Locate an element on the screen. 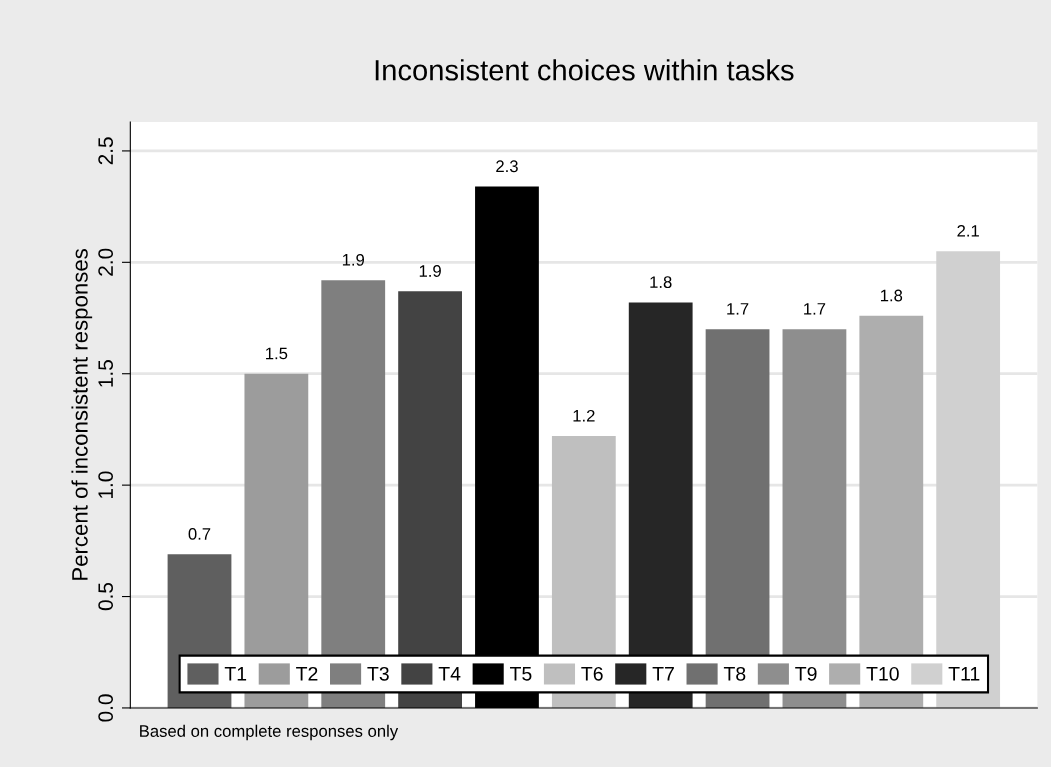 This screenshot has width=1051, height=767. legend-label: T1 is located at coordinates (235, 674).